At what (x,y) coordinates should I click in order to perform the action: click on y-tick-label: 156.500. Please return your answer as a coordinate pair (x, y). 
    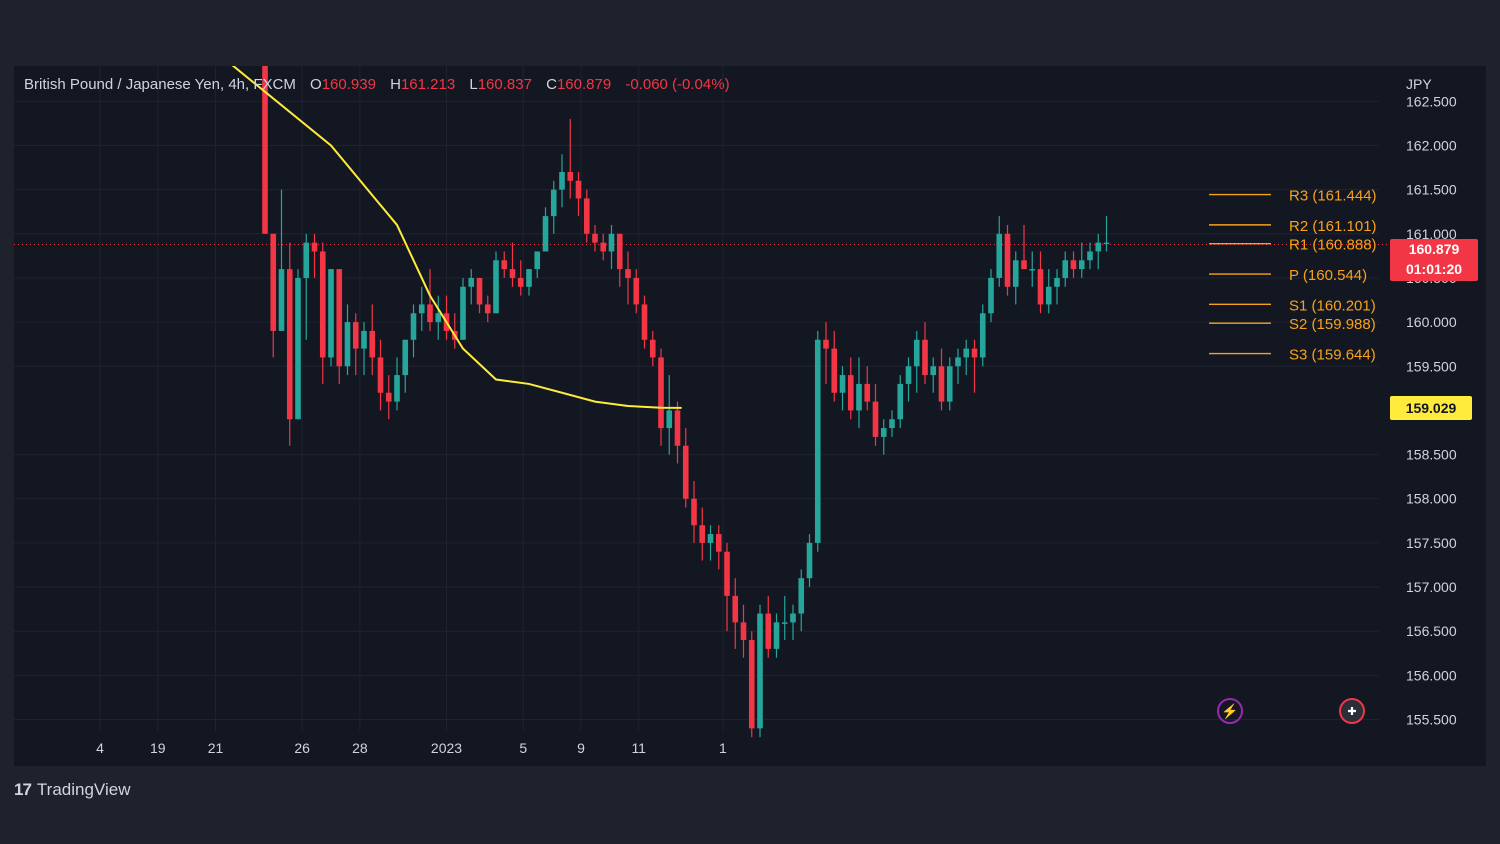
    Looking at the image, I should click on (1431, 631).